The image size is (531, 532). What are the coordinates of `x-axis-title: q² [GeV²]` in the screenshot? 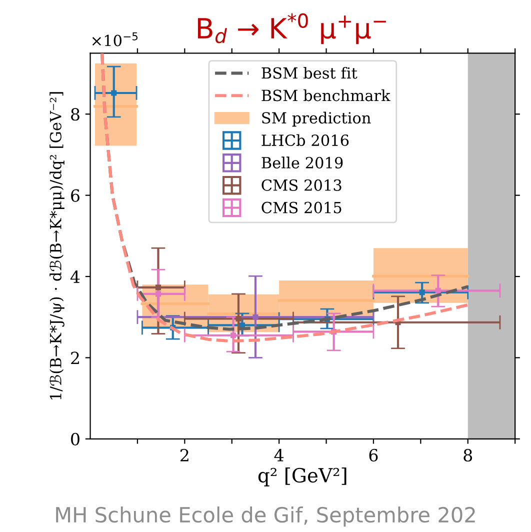 It's located at (302, 477).